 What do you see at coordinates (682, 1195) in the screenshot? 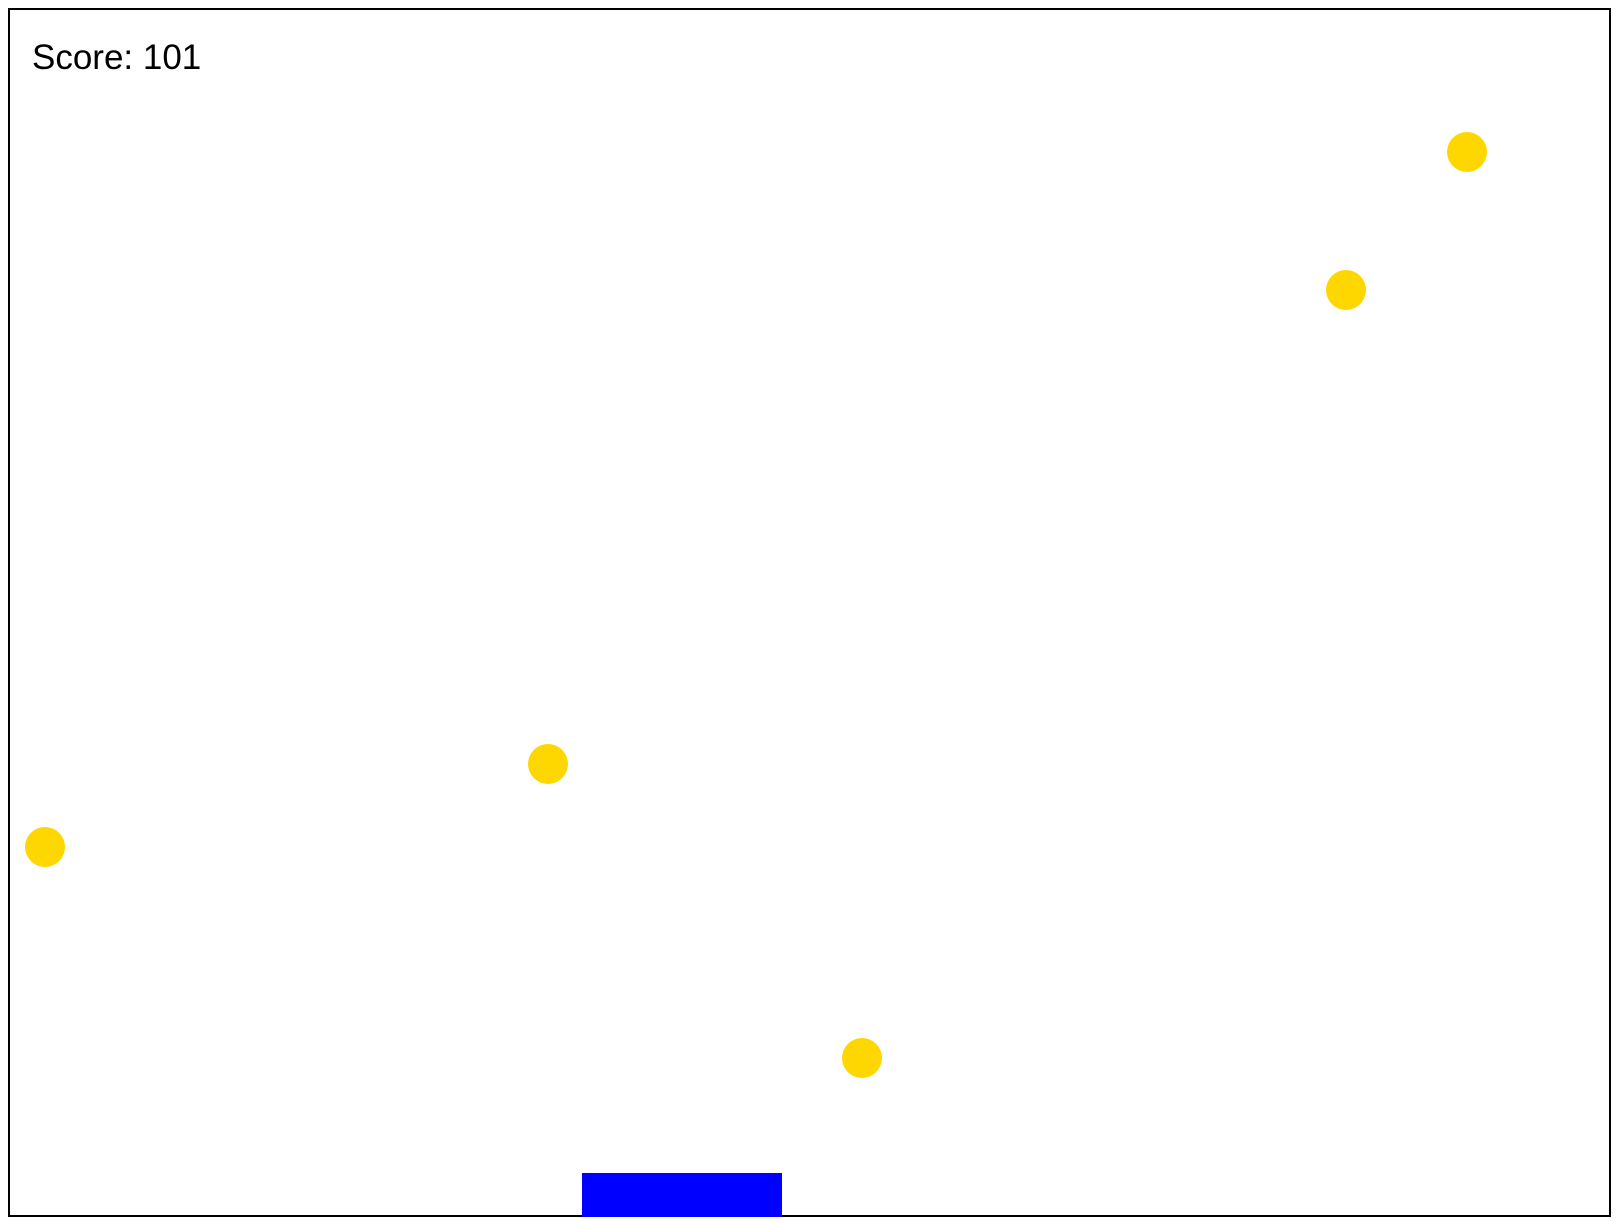
I see `player-paddle` at bounding box center [682, 1195].